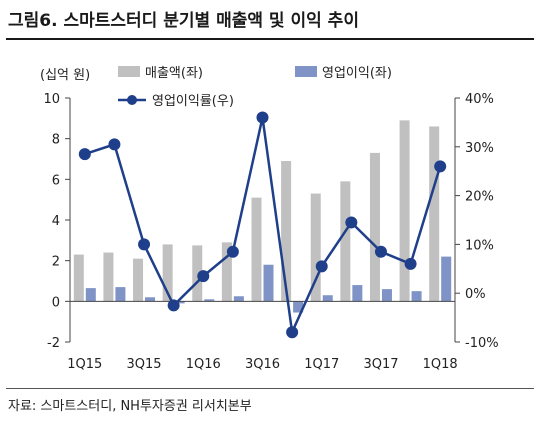  Describe the element at coordinates (321, 364) in the screenshot. I see `x-tick-label: 1Q17` at that location.